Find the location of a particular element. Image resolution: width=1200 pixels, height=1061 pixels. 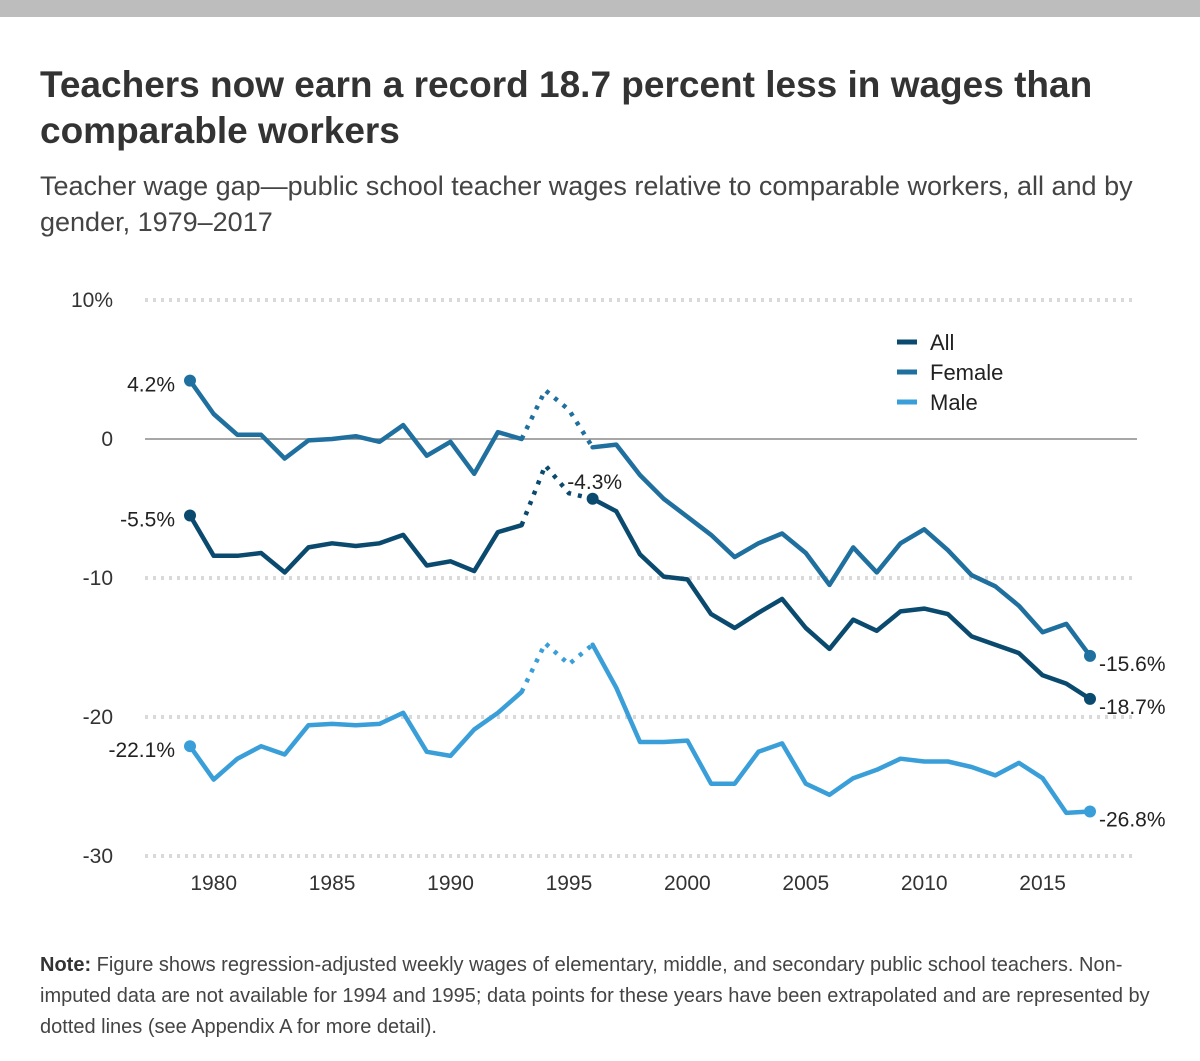

series-marker-female-start is located at coordinates (190, 380).